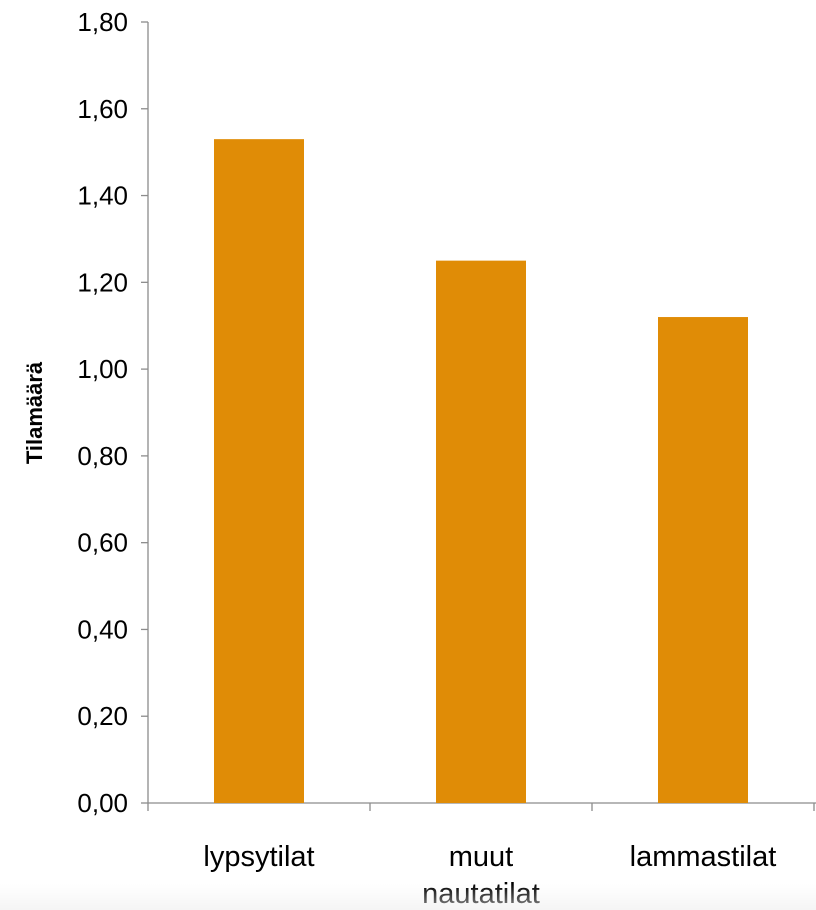 Image resolution: width=816 pixels, height=910 pixels. What do you see at coordinates (102, 456) in the screenshot?
I see `y-tick-label: 0,80` at bounding box center [102, 456].